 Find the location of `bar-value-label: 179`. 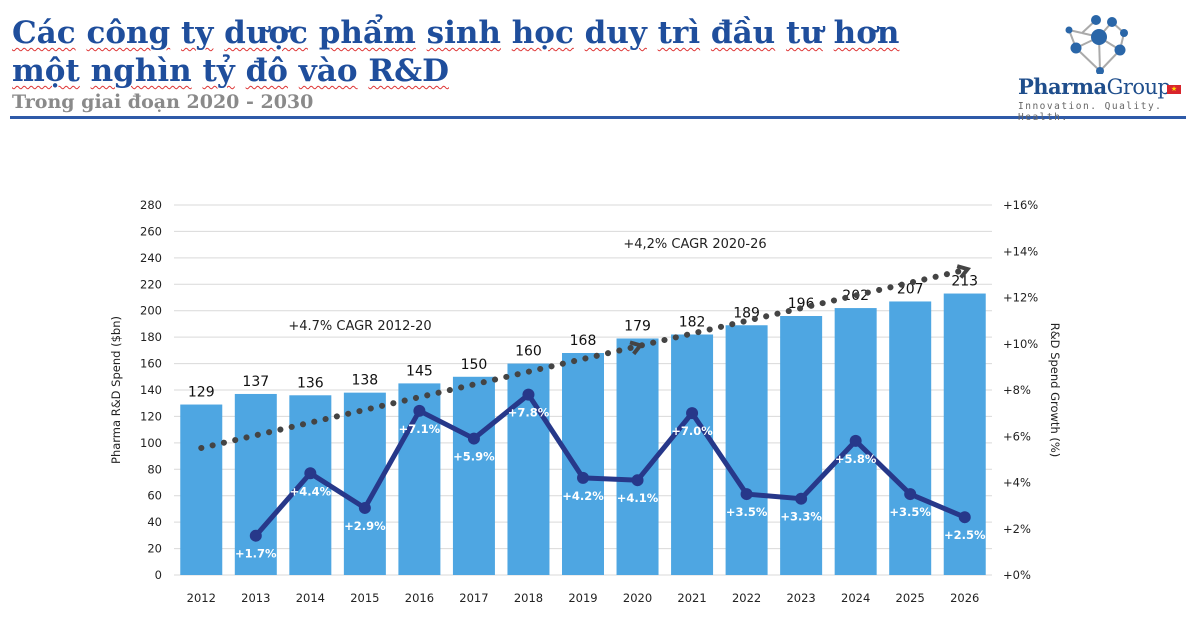

bar-value-label: 179 is located at coordinates (637, 326).